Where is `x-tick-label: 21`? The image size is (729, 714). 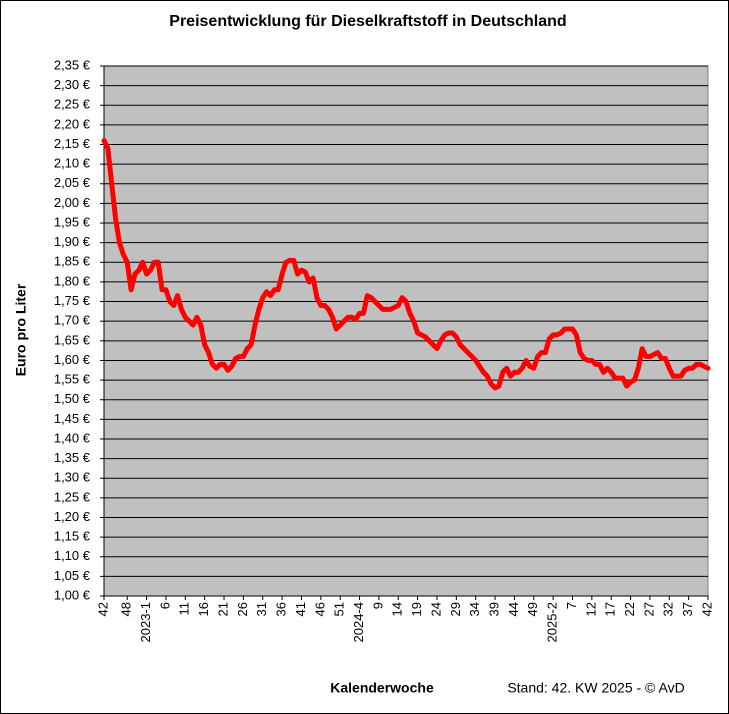 x-tick-label: 21 is located at coordinates (222, 609).